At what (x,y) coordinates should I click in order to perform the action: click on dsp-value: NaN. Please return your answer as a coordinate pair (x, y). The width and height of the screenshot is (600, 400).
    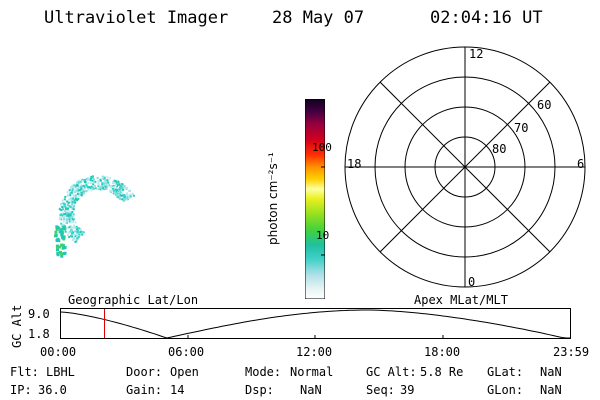
    Looking at the image, I should click on (311, 390).